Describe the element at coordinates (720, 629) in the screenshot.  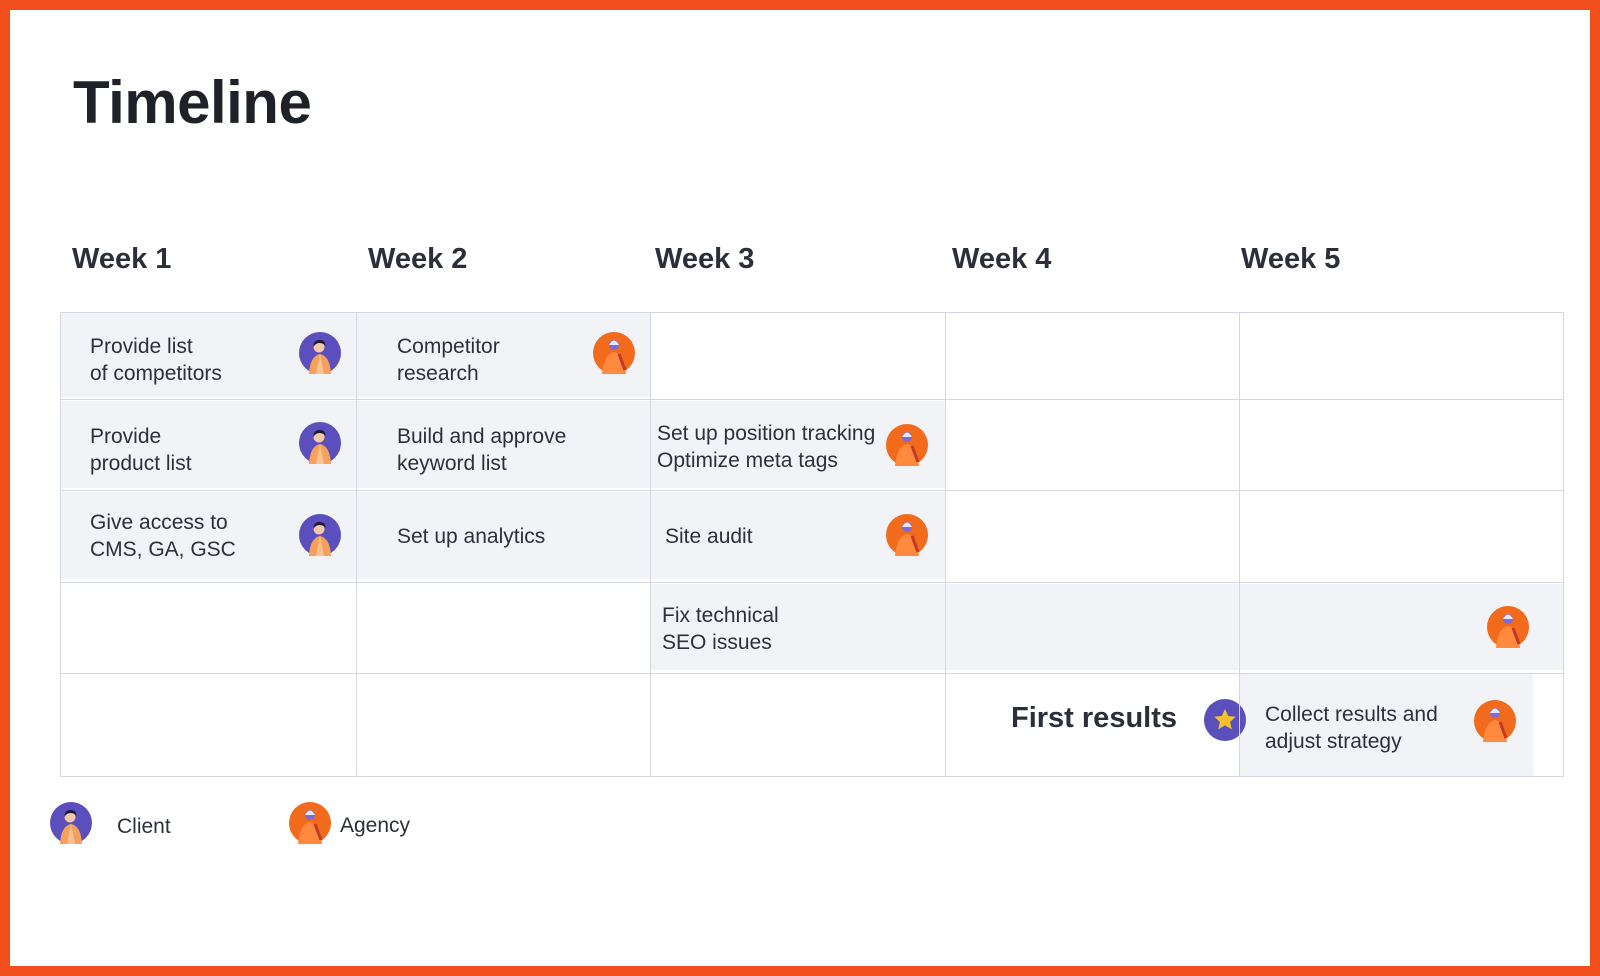
I see `task-label: Fix technical SEO issues` at that location.